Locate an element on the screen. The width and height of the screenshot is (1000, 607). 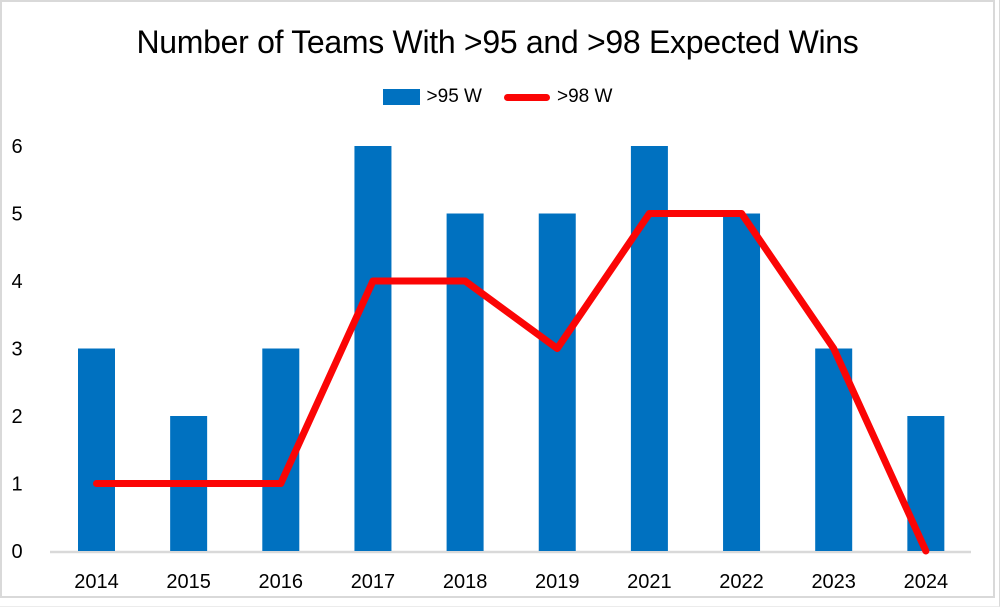
bar-2019 is located at coordinates (557, 382).